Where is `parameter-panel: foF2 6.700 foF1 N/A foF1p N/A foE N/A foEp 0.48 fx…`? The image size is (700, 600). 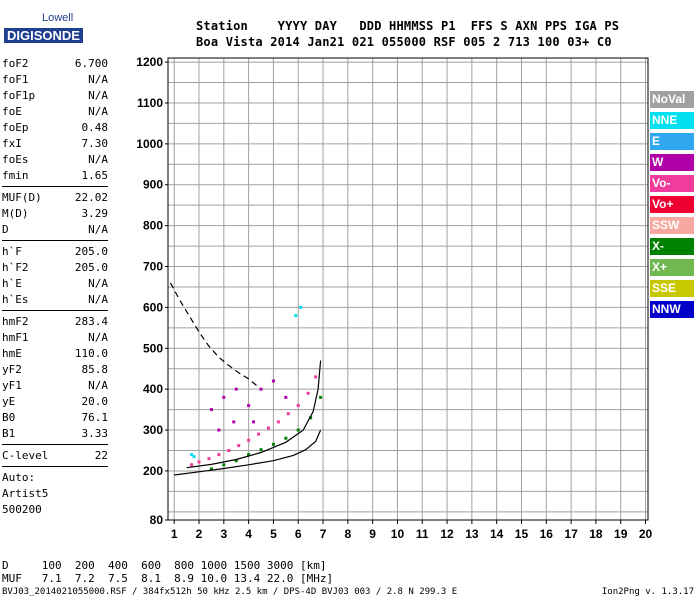 parameter-panel: foF2 6.700 foF1 N/A foF1p N/A foE N/A foEp 0.48 fx… is located at coordinates (55, 287).